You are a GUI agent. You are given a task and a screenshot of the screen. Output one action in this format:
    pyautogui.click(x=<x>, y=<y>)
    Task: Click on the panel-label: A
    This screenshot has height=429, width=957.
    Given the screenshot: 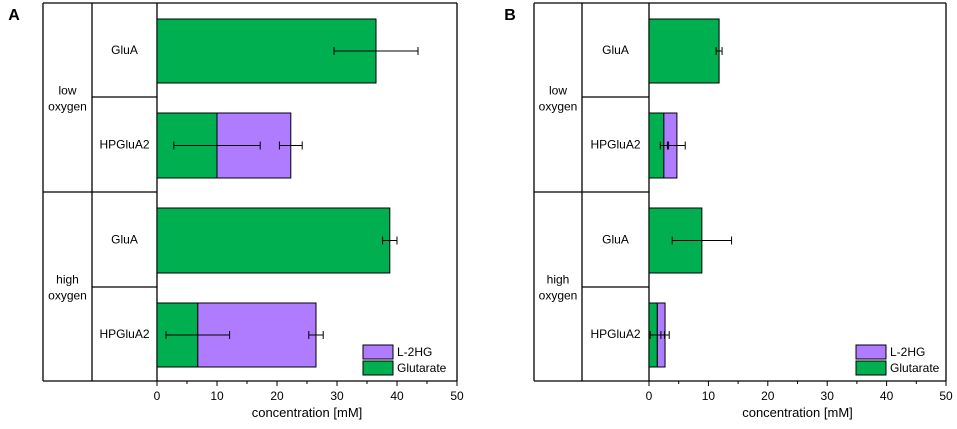 What is the action you would take?
    pyautogui.click(x=14, y=15)
    